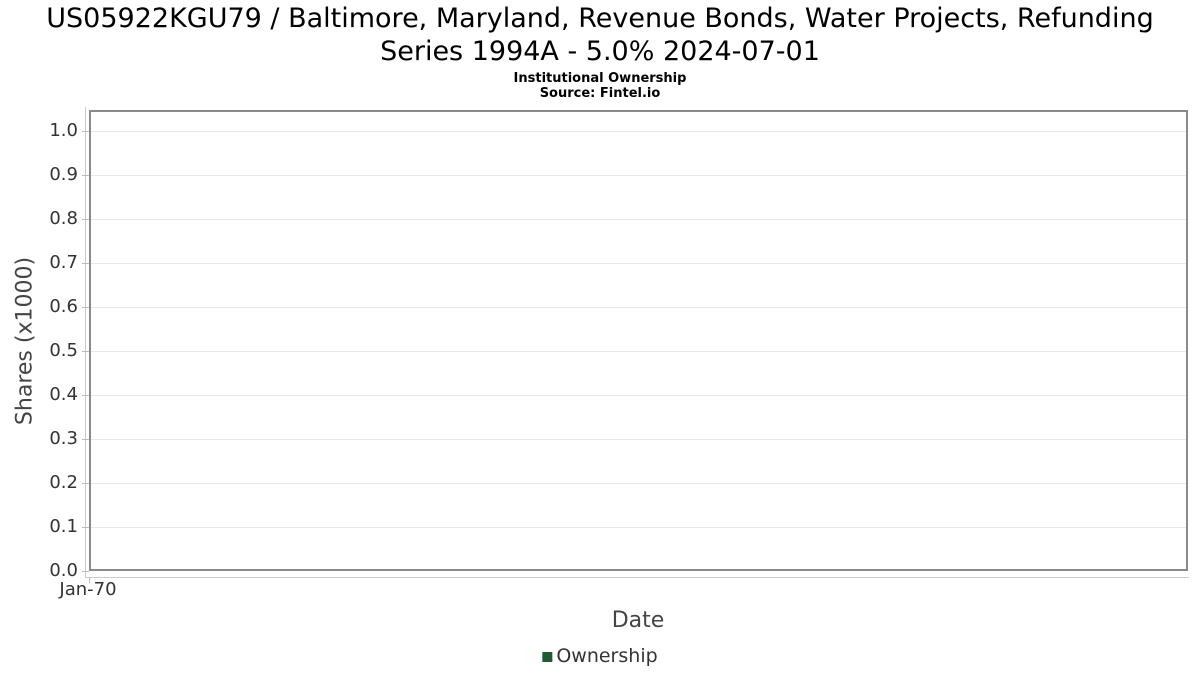  I want to click on y-tick-label: 0.6, so click(63, 306).